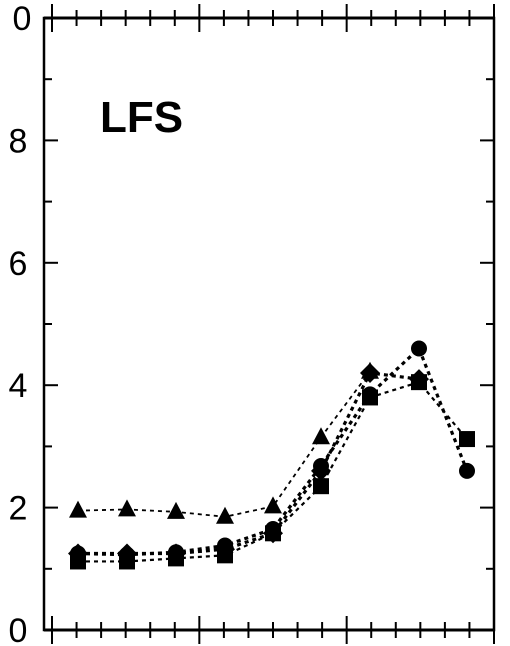  What do you see at coordinates (141, 117) in the screenshot?
I see `panel-label: LFS` at bounding box center [141, 117].